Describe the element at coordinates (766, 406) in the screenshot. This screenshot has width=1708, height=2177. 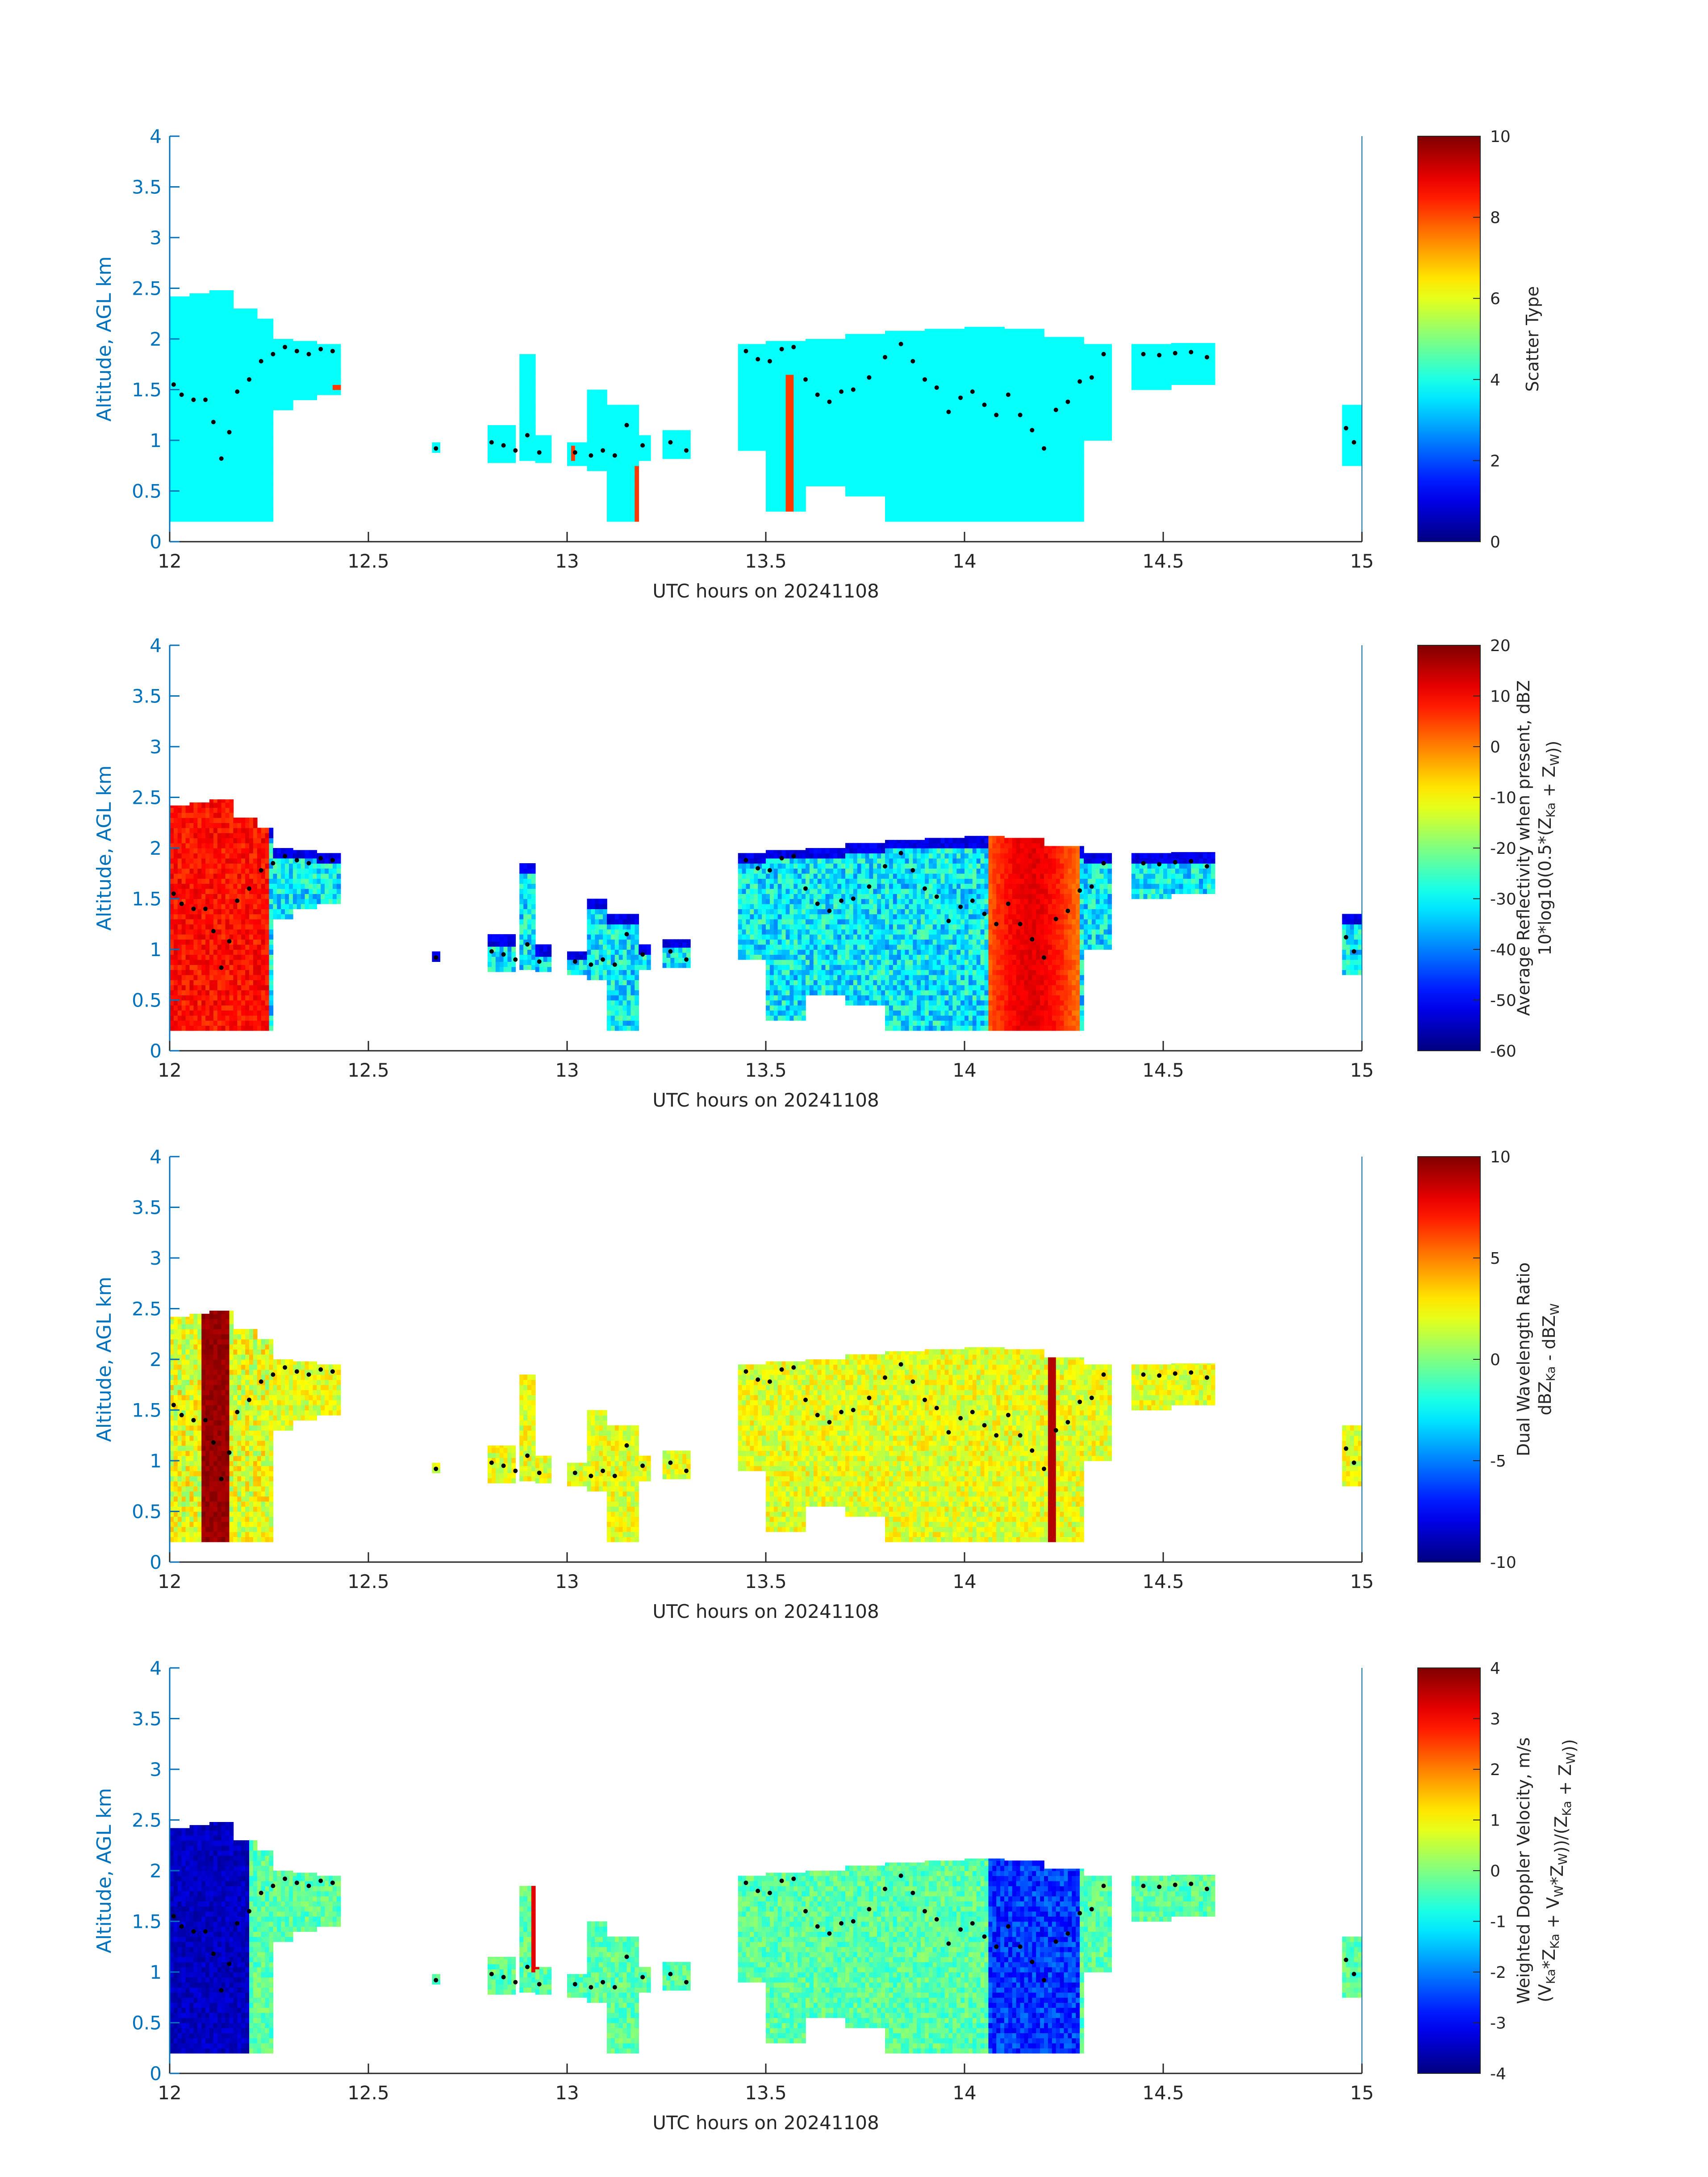
I see `heatmap-cells` at that location.